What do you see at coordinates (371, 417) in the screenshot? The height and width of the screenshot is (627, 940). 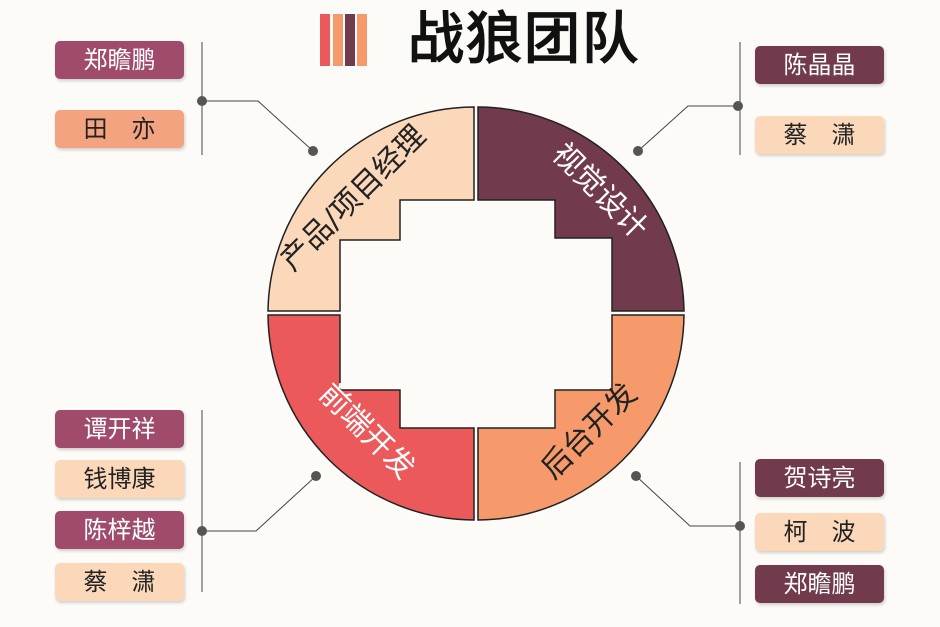 I see `segment-frontend` at bounding box center [371, 417].